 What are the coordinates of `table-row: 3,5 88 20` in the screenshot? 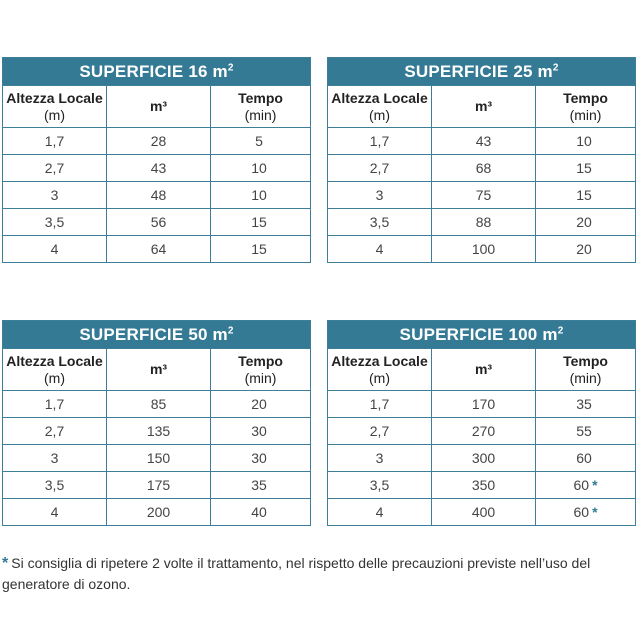 It's located at (482, 222).